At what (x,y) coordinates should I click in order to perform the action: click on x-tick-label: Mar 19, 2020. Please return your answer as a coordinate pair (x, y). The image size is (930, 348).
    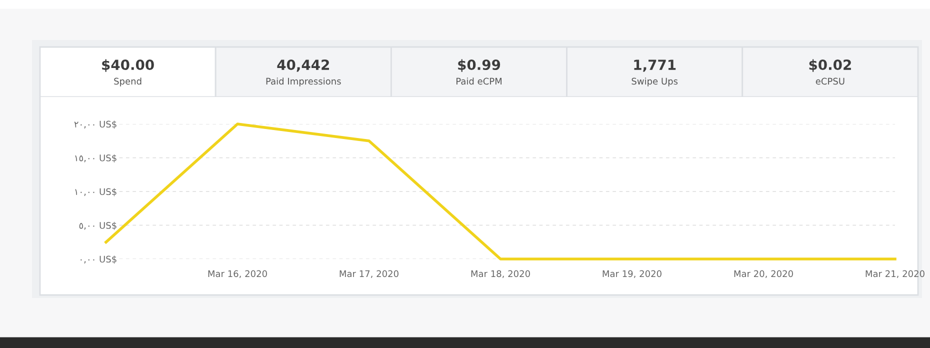
    Looking at the image, I should click on (632, 274).